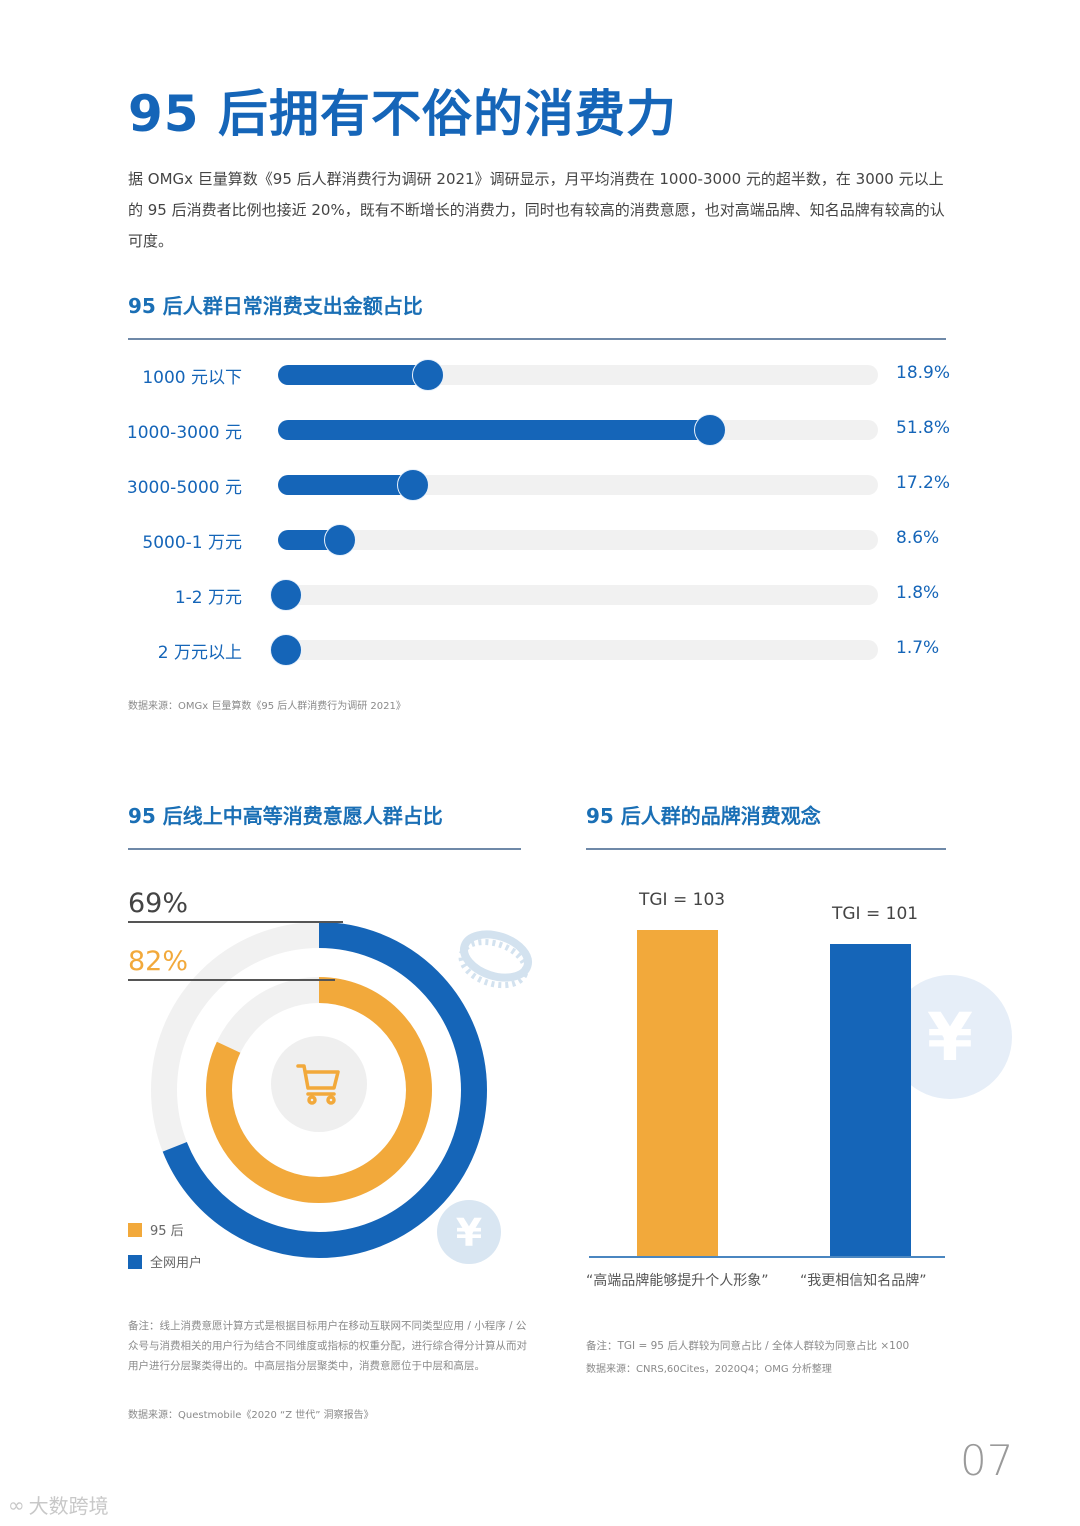  What do you see at coordinates (158, 961) in the screenshot?
I see `inner-percent-label: 82%` at bounding box center [158, 961].